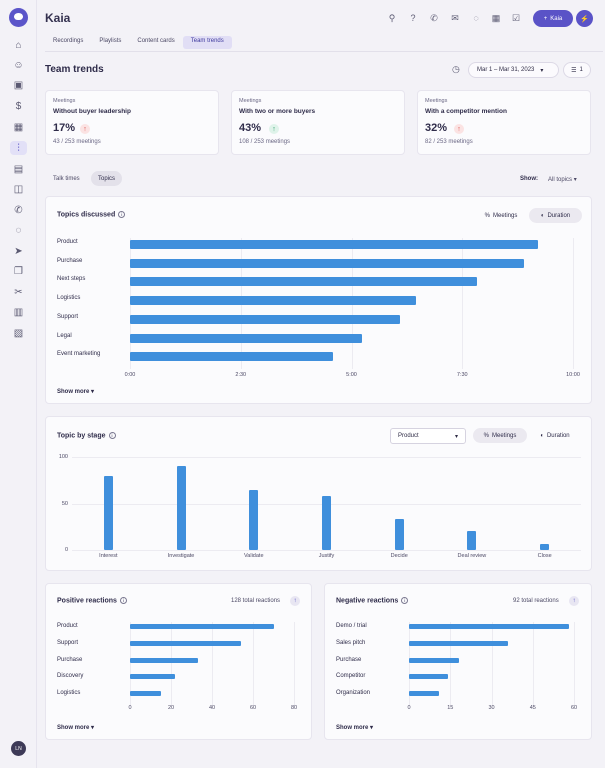  I want to click on show-select: All topics ▾, so click(562, 179).